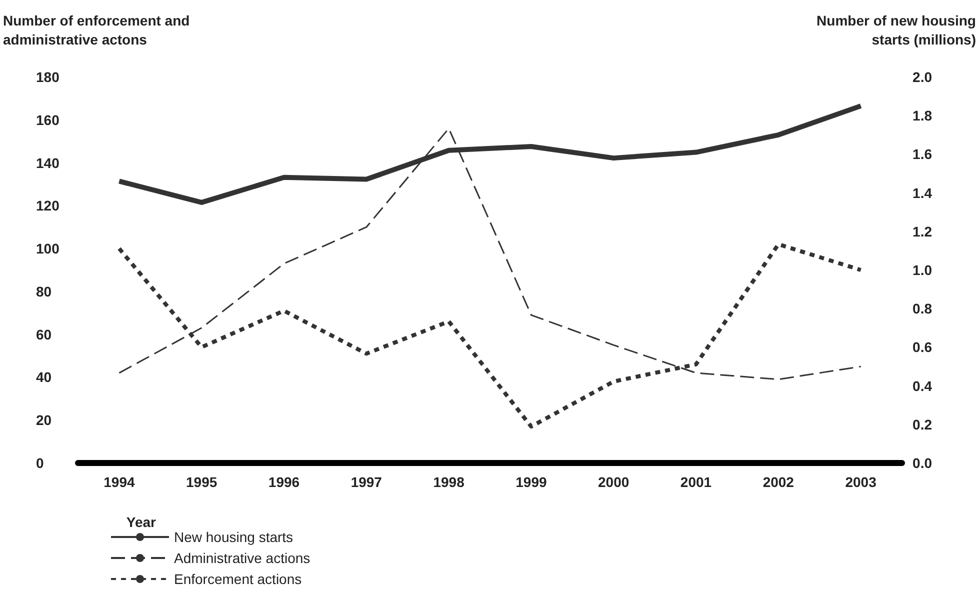 This screenshot has height=605, width=979. I want to click on y-tick-label: 20, so click(44, 420).